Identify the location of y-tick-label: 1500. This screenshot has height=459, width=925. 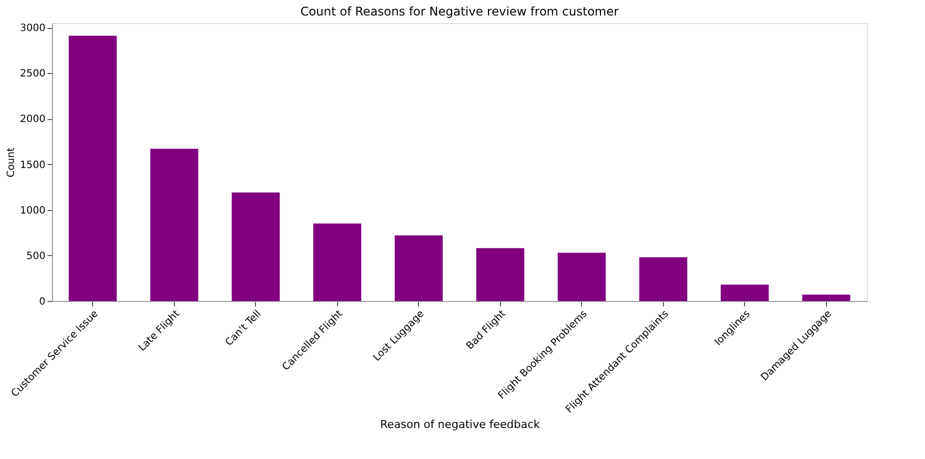
(33, 165).